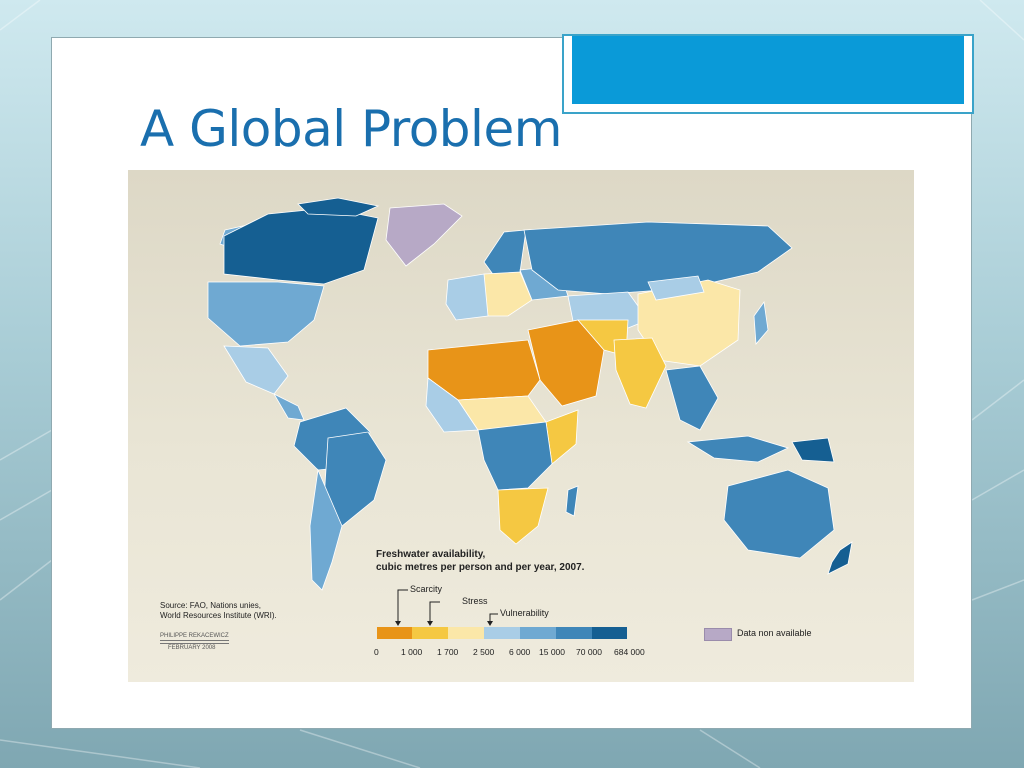  What do you see at coordinates (640, 373) in the screenshot?
I see `region-india` at bounding box center [640, 373].